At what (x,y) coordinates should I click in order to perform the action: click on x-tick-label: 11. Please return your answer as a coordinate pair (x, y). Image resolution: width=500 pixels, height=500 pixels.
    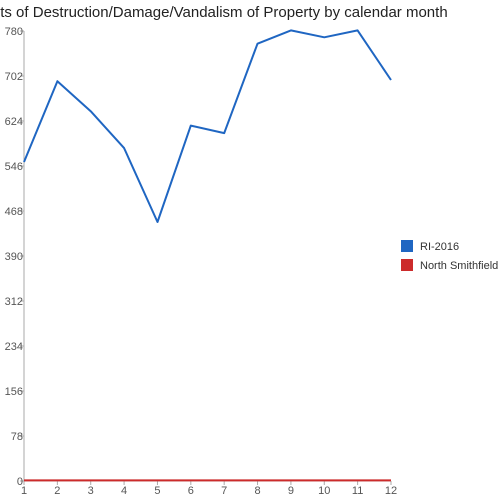
    Looking at the image, I should click on (357, 491).